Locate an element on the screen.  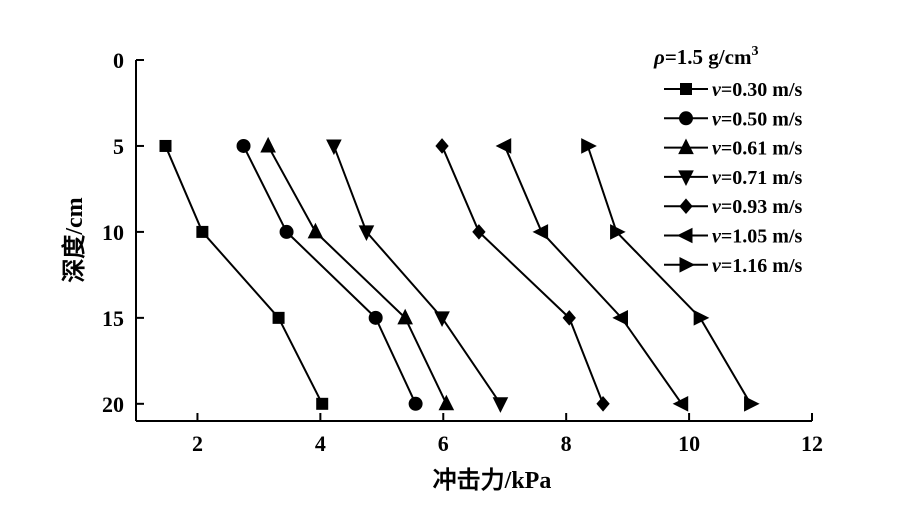
legend-label: v=1.05 m/s is located at coordinates (757, 237).